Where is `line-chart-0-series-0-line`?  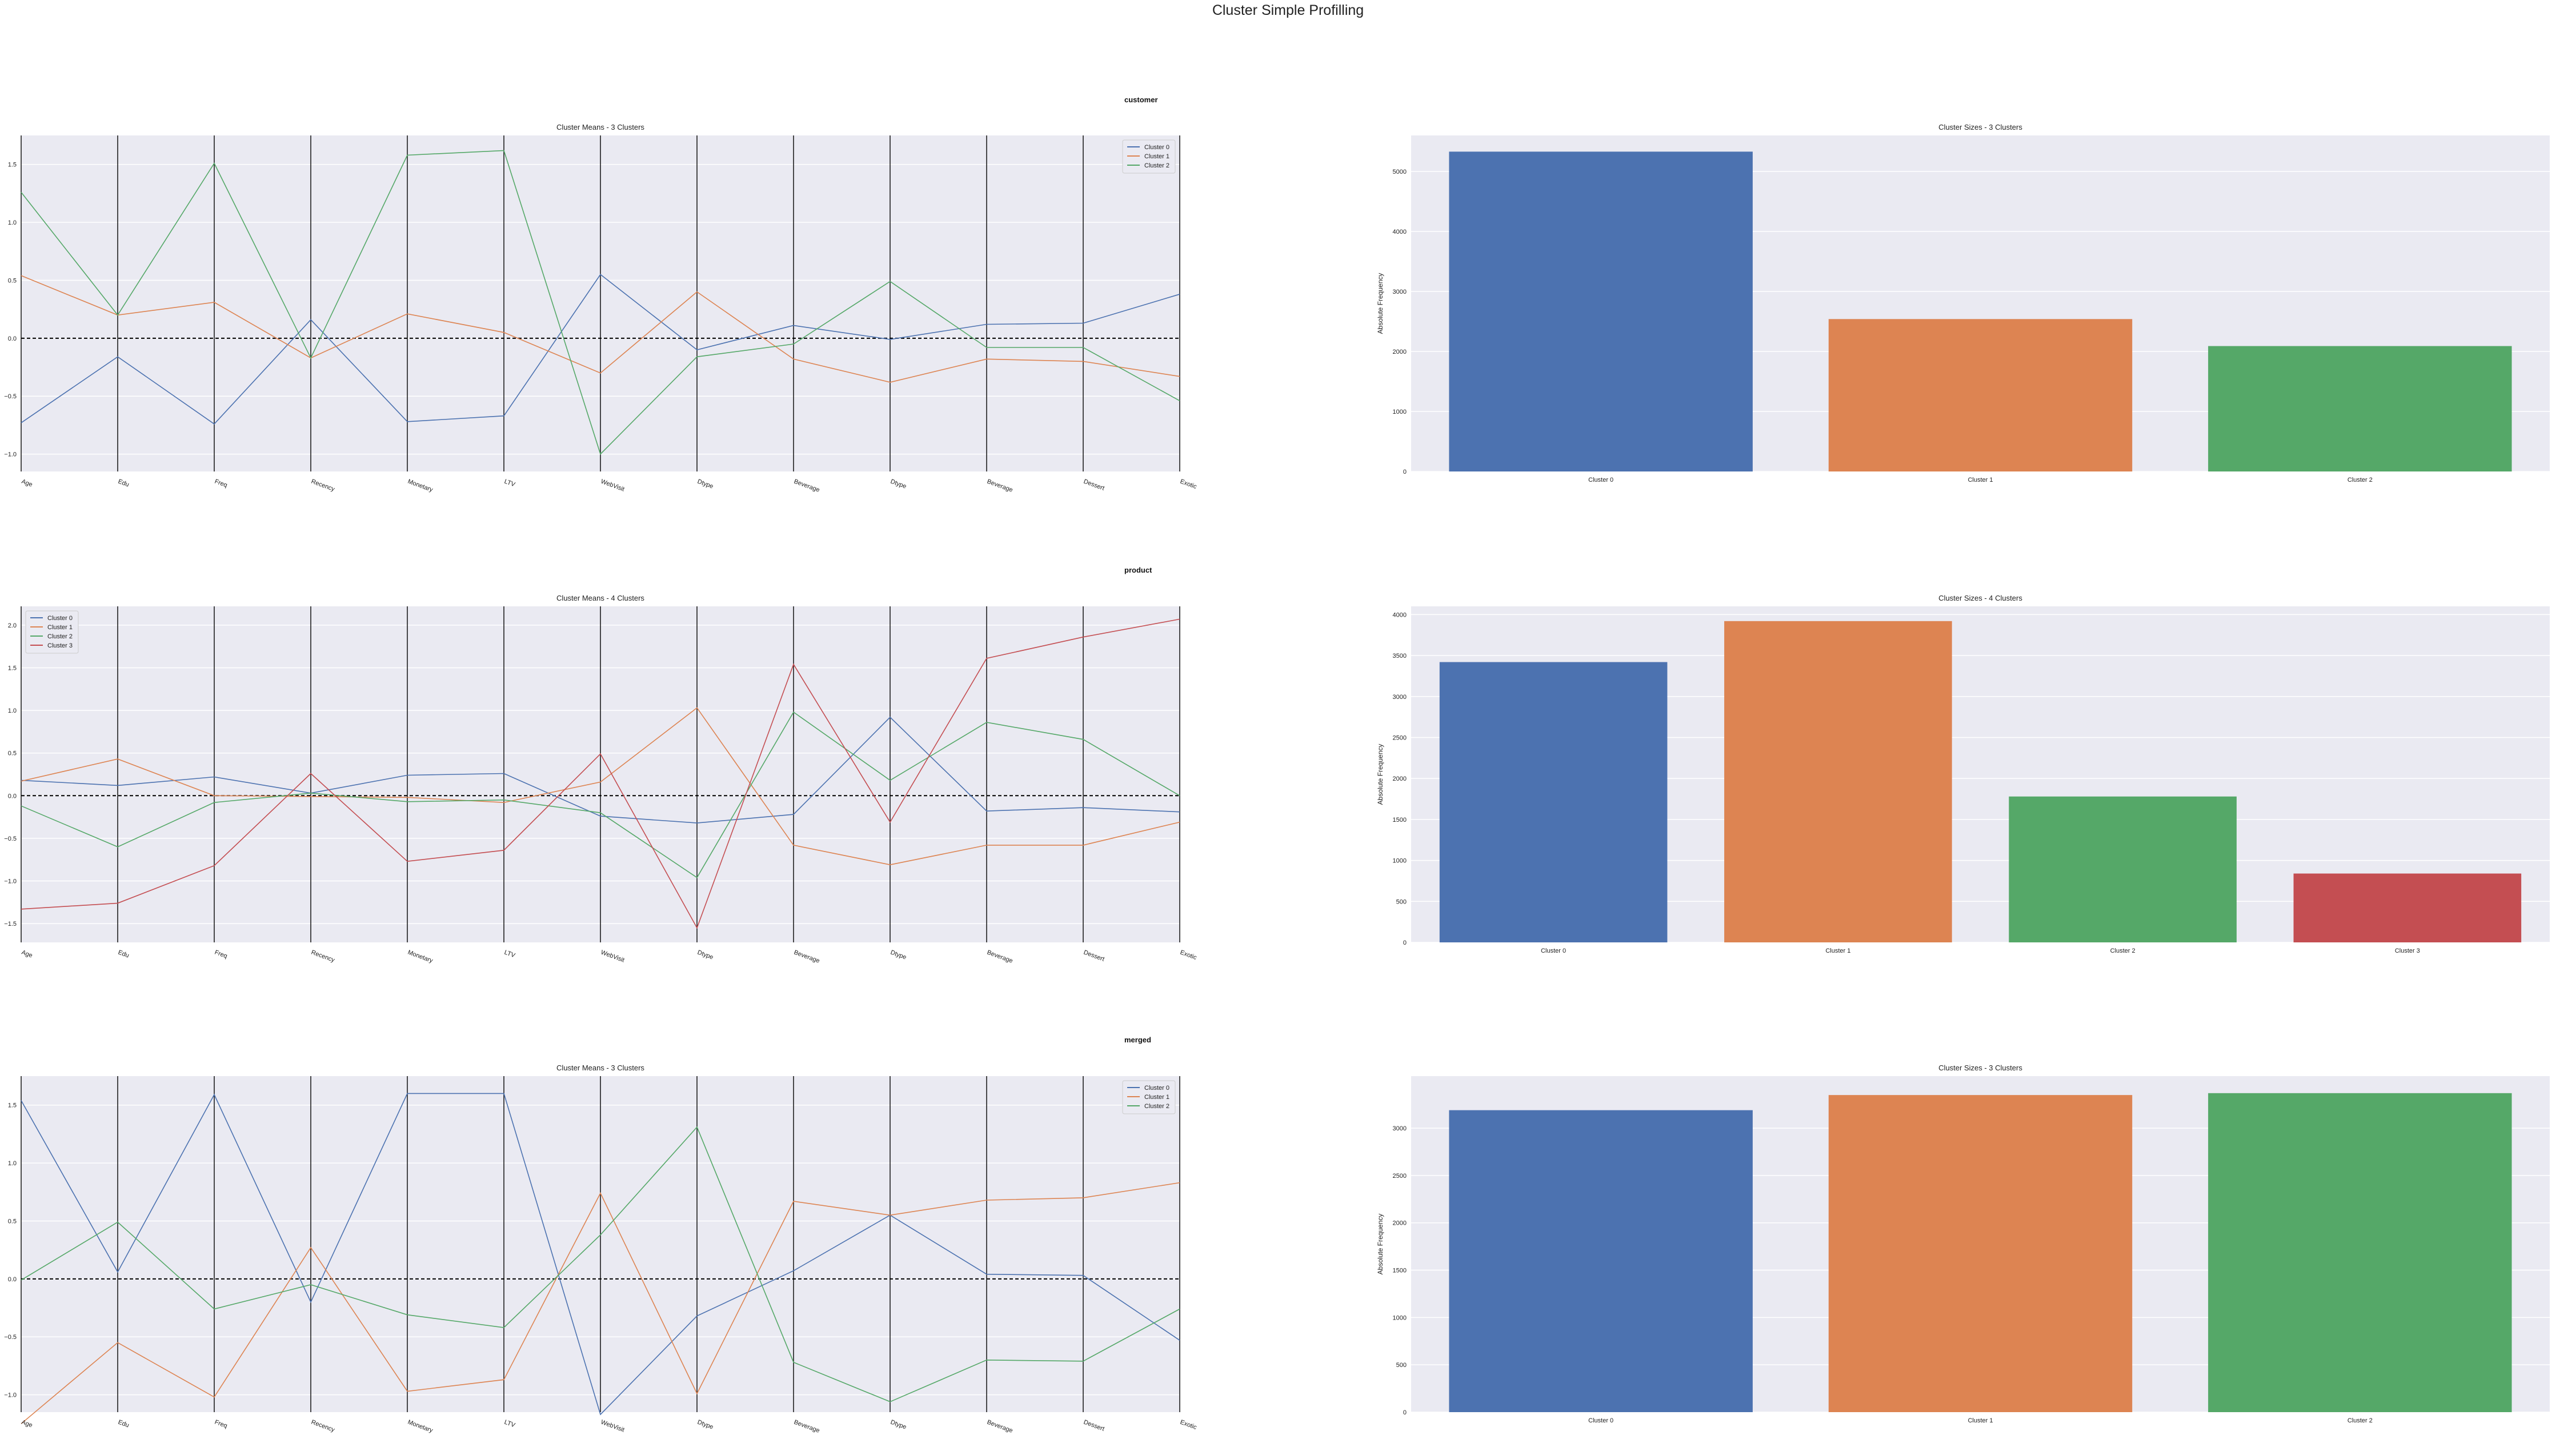 line-chart-0-series-0-line is located at coordinates (600, 349).